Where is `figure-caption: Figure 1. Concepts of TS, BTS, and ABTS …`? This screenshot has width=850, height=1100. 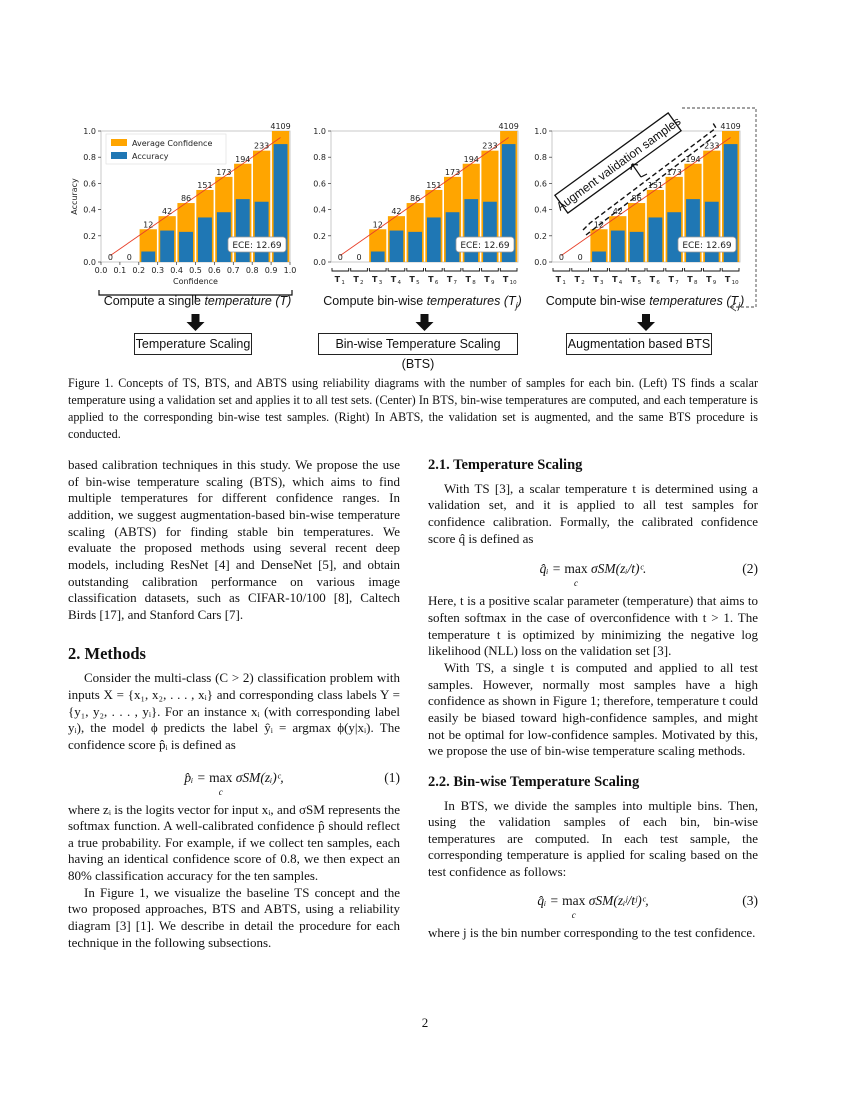 figure-caption: Figure 1. Concepts of TS, BTS, and ABTS … is located at coordinates (413, 408).